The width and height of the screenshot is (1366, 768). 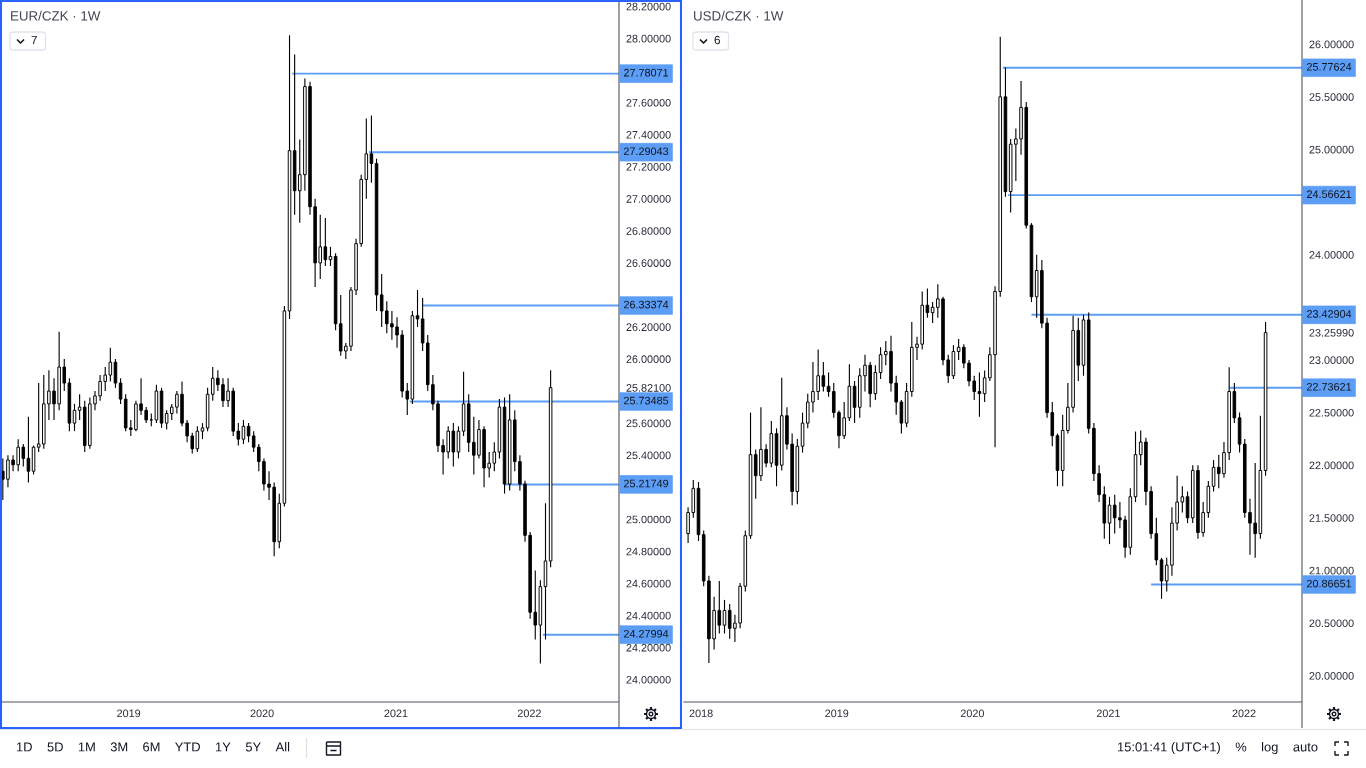 I want to click on y-tick-label: 25.60000, so click(x=648, y=423).